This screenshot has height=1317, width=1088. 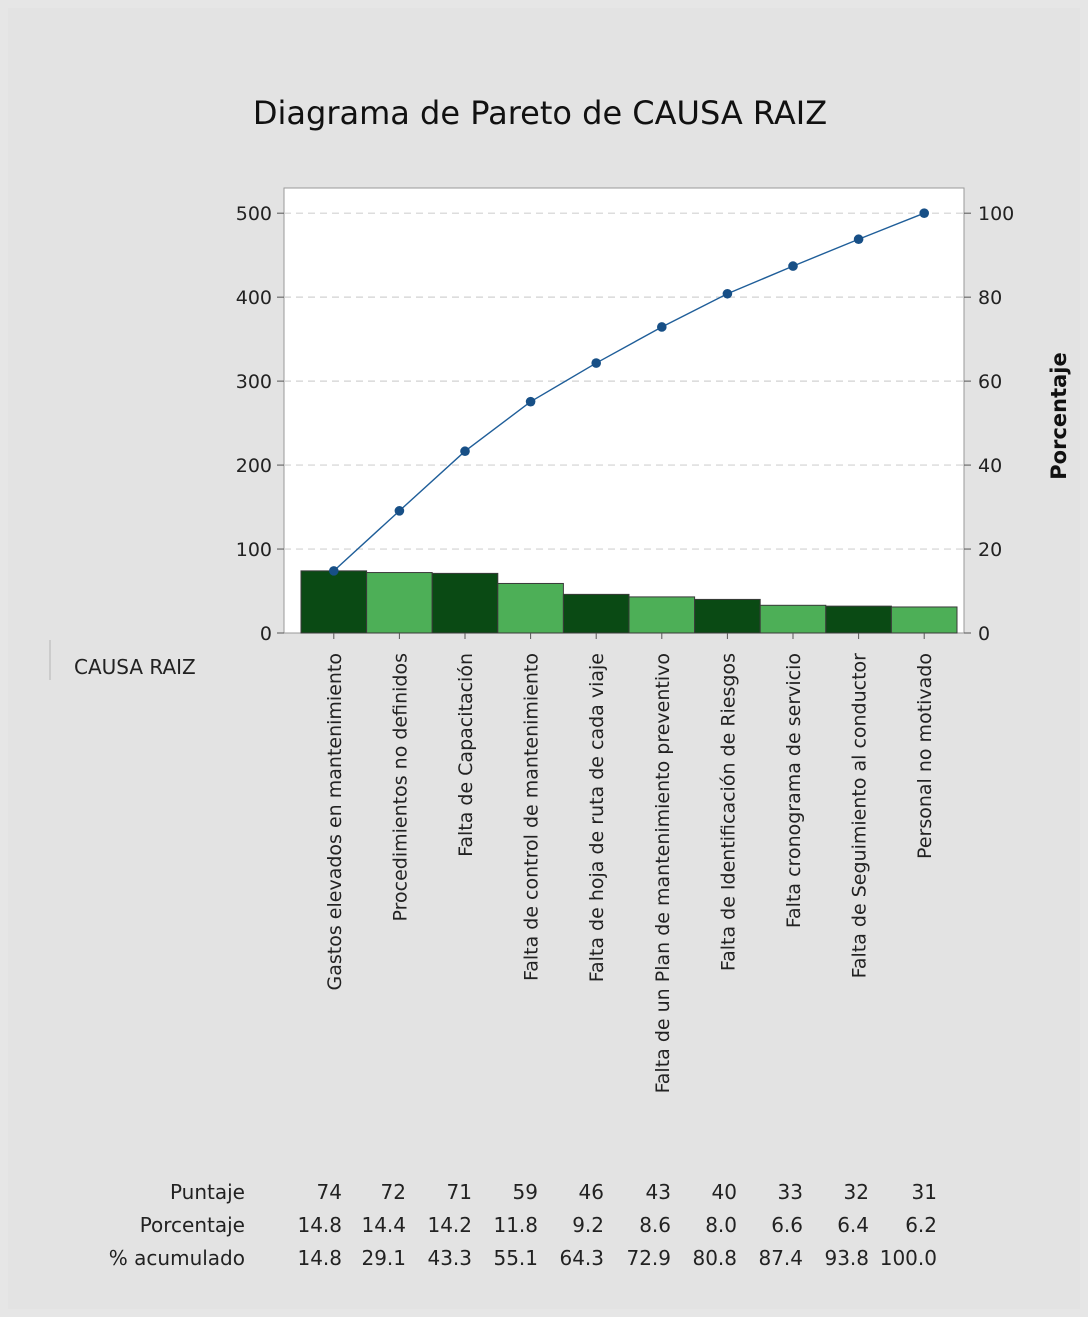 I want to click on table-cell: 72.9, so click(x=648, y=1258).